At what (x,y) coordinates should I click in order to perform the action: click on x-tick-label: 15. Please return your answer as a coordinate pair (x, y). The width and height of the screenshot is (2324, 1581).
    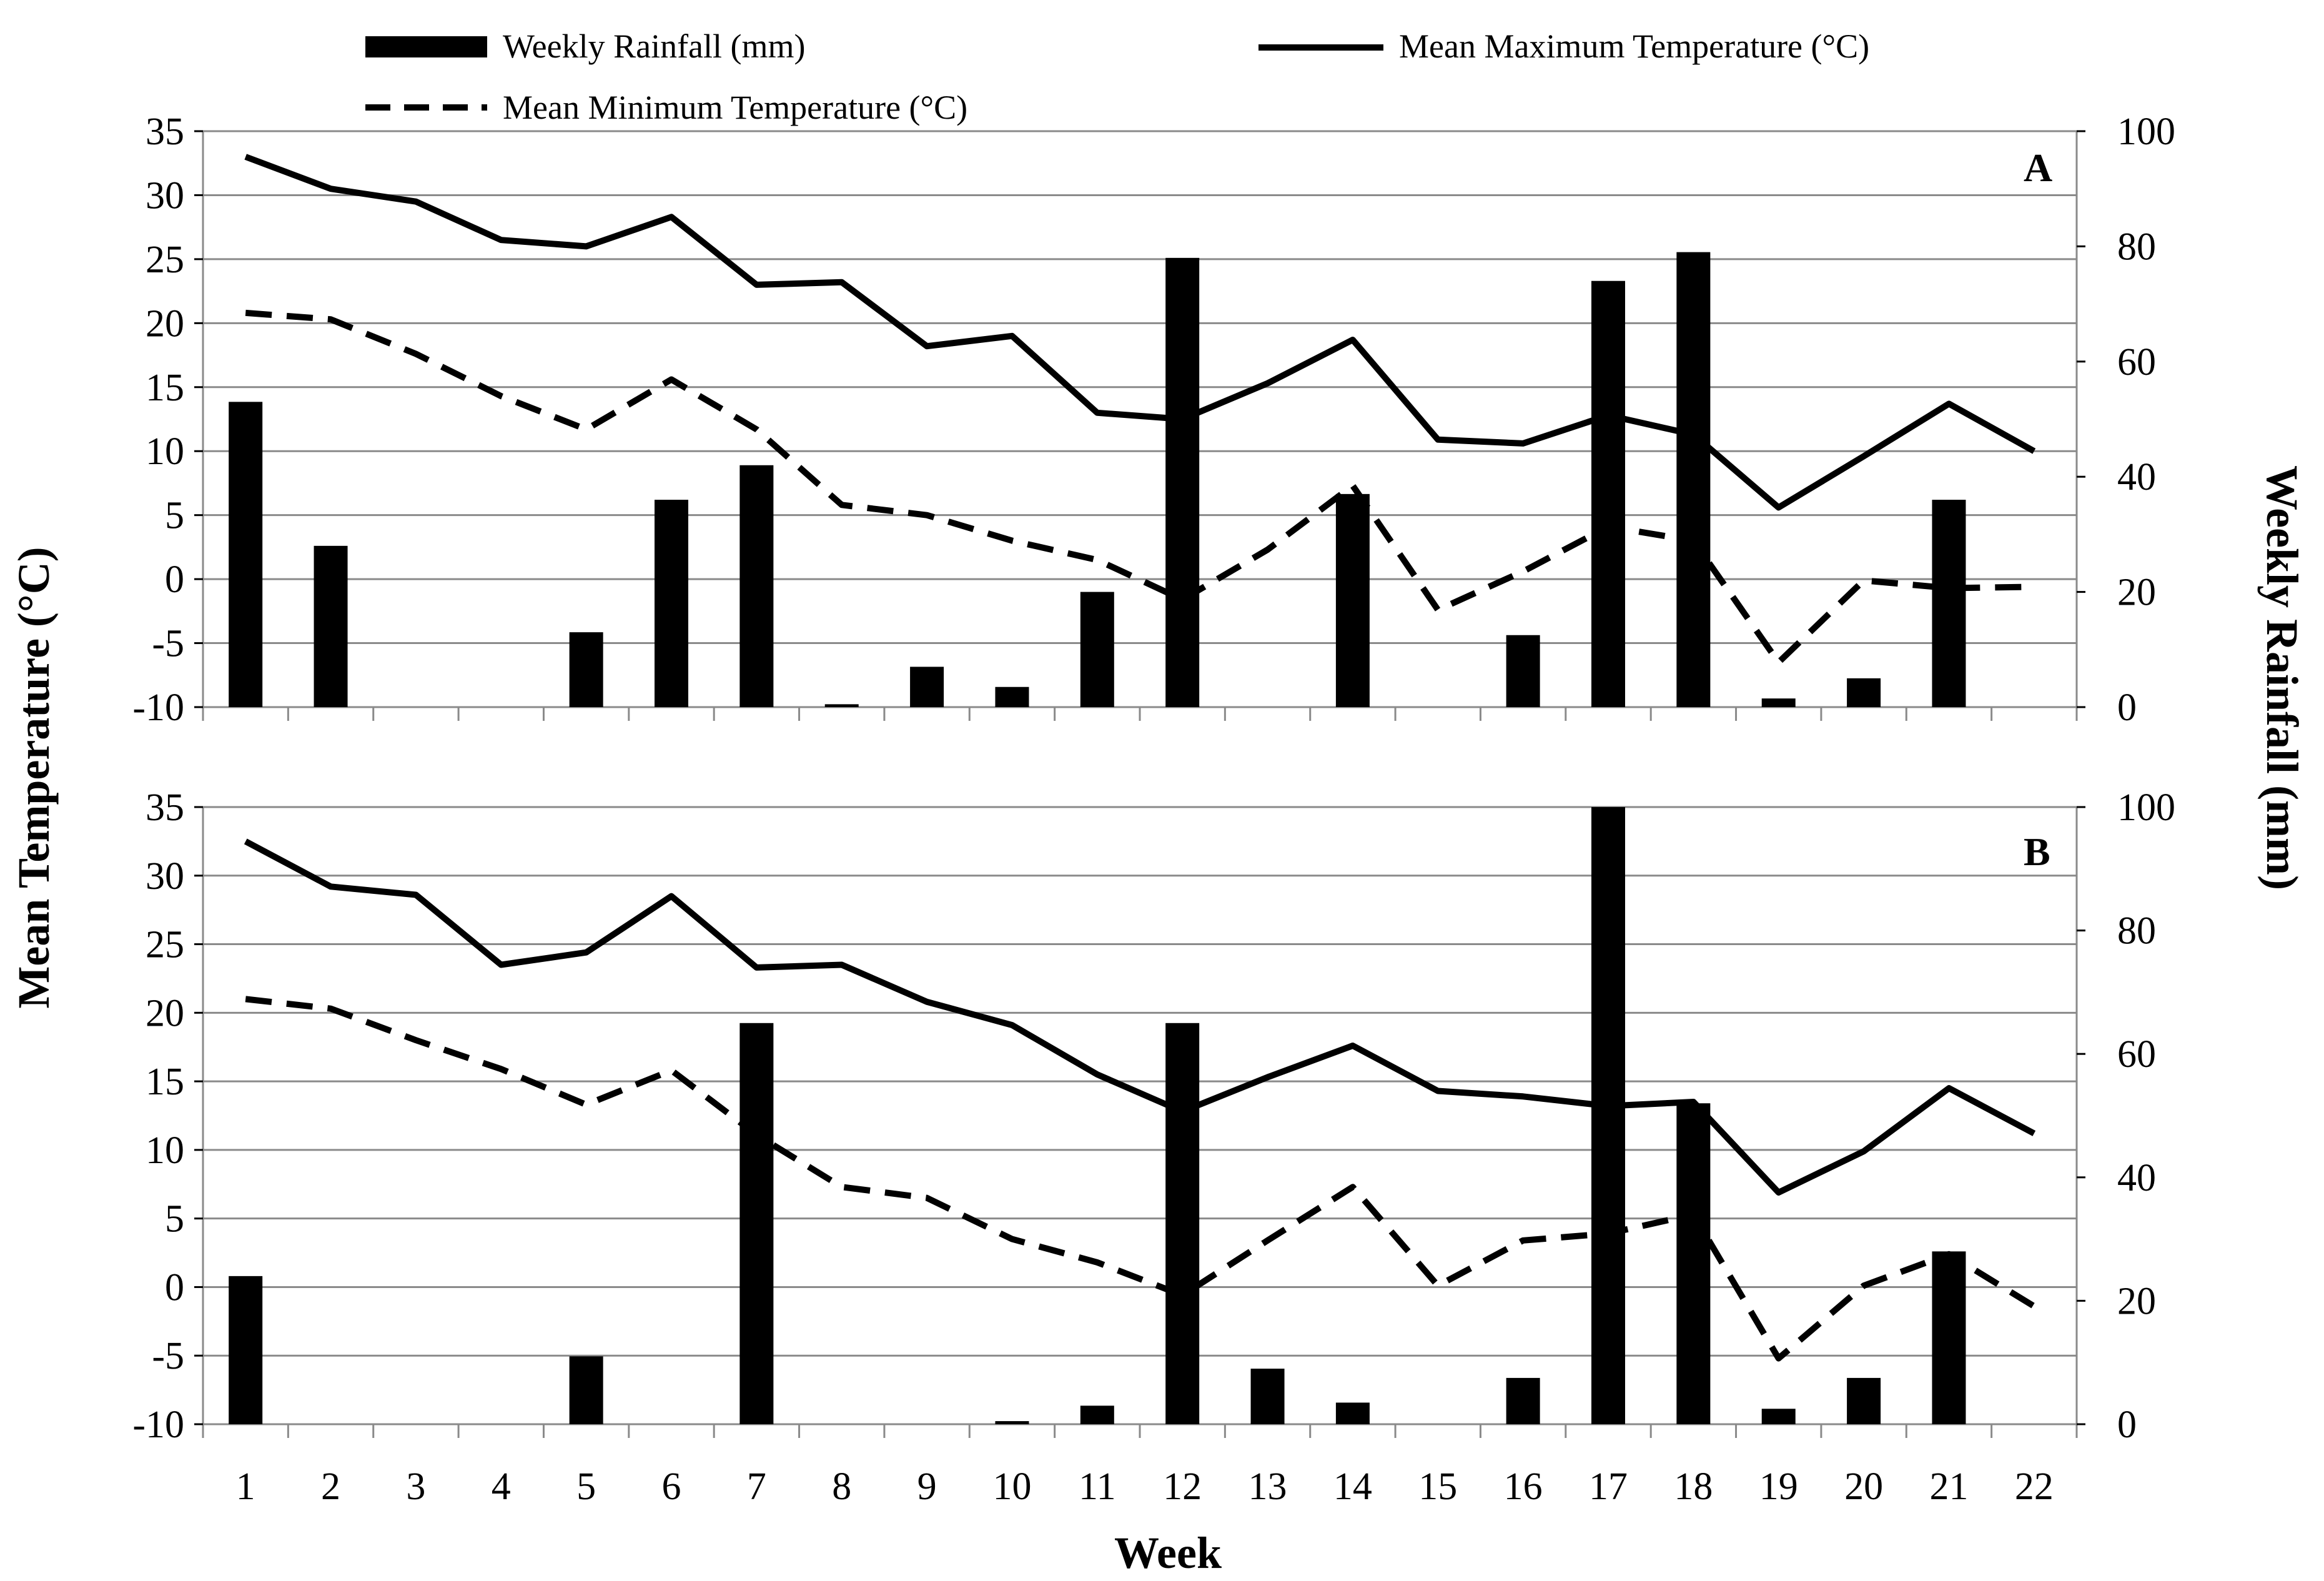
    Looking at the image, I should click on (1437, 1486).